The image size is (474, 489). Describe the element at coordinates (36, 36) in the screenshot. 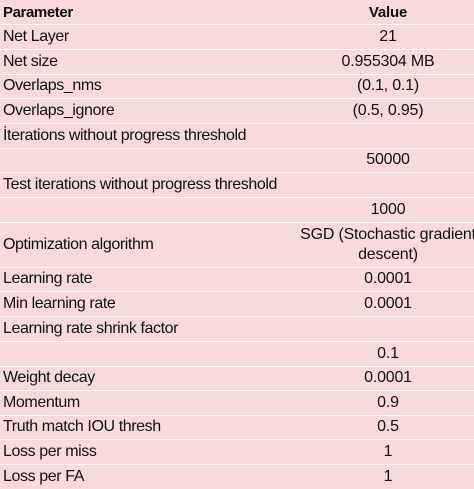

I see `row-parameter: Net Layer` at that location.